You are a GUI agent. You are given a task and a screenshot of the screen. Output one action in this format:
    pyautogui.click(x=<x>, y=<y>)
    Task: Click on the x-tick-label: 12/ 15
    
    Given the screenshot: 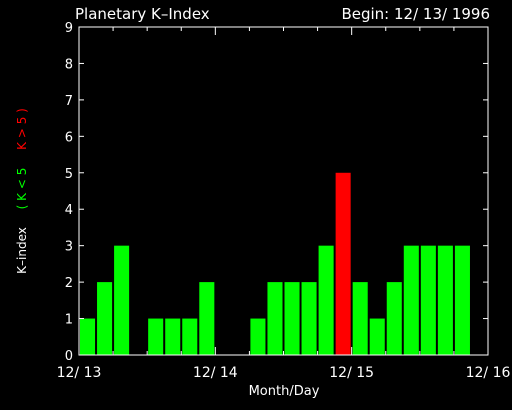 What is the action you would take?
    pyautogui.click(x=351, y=373)
    